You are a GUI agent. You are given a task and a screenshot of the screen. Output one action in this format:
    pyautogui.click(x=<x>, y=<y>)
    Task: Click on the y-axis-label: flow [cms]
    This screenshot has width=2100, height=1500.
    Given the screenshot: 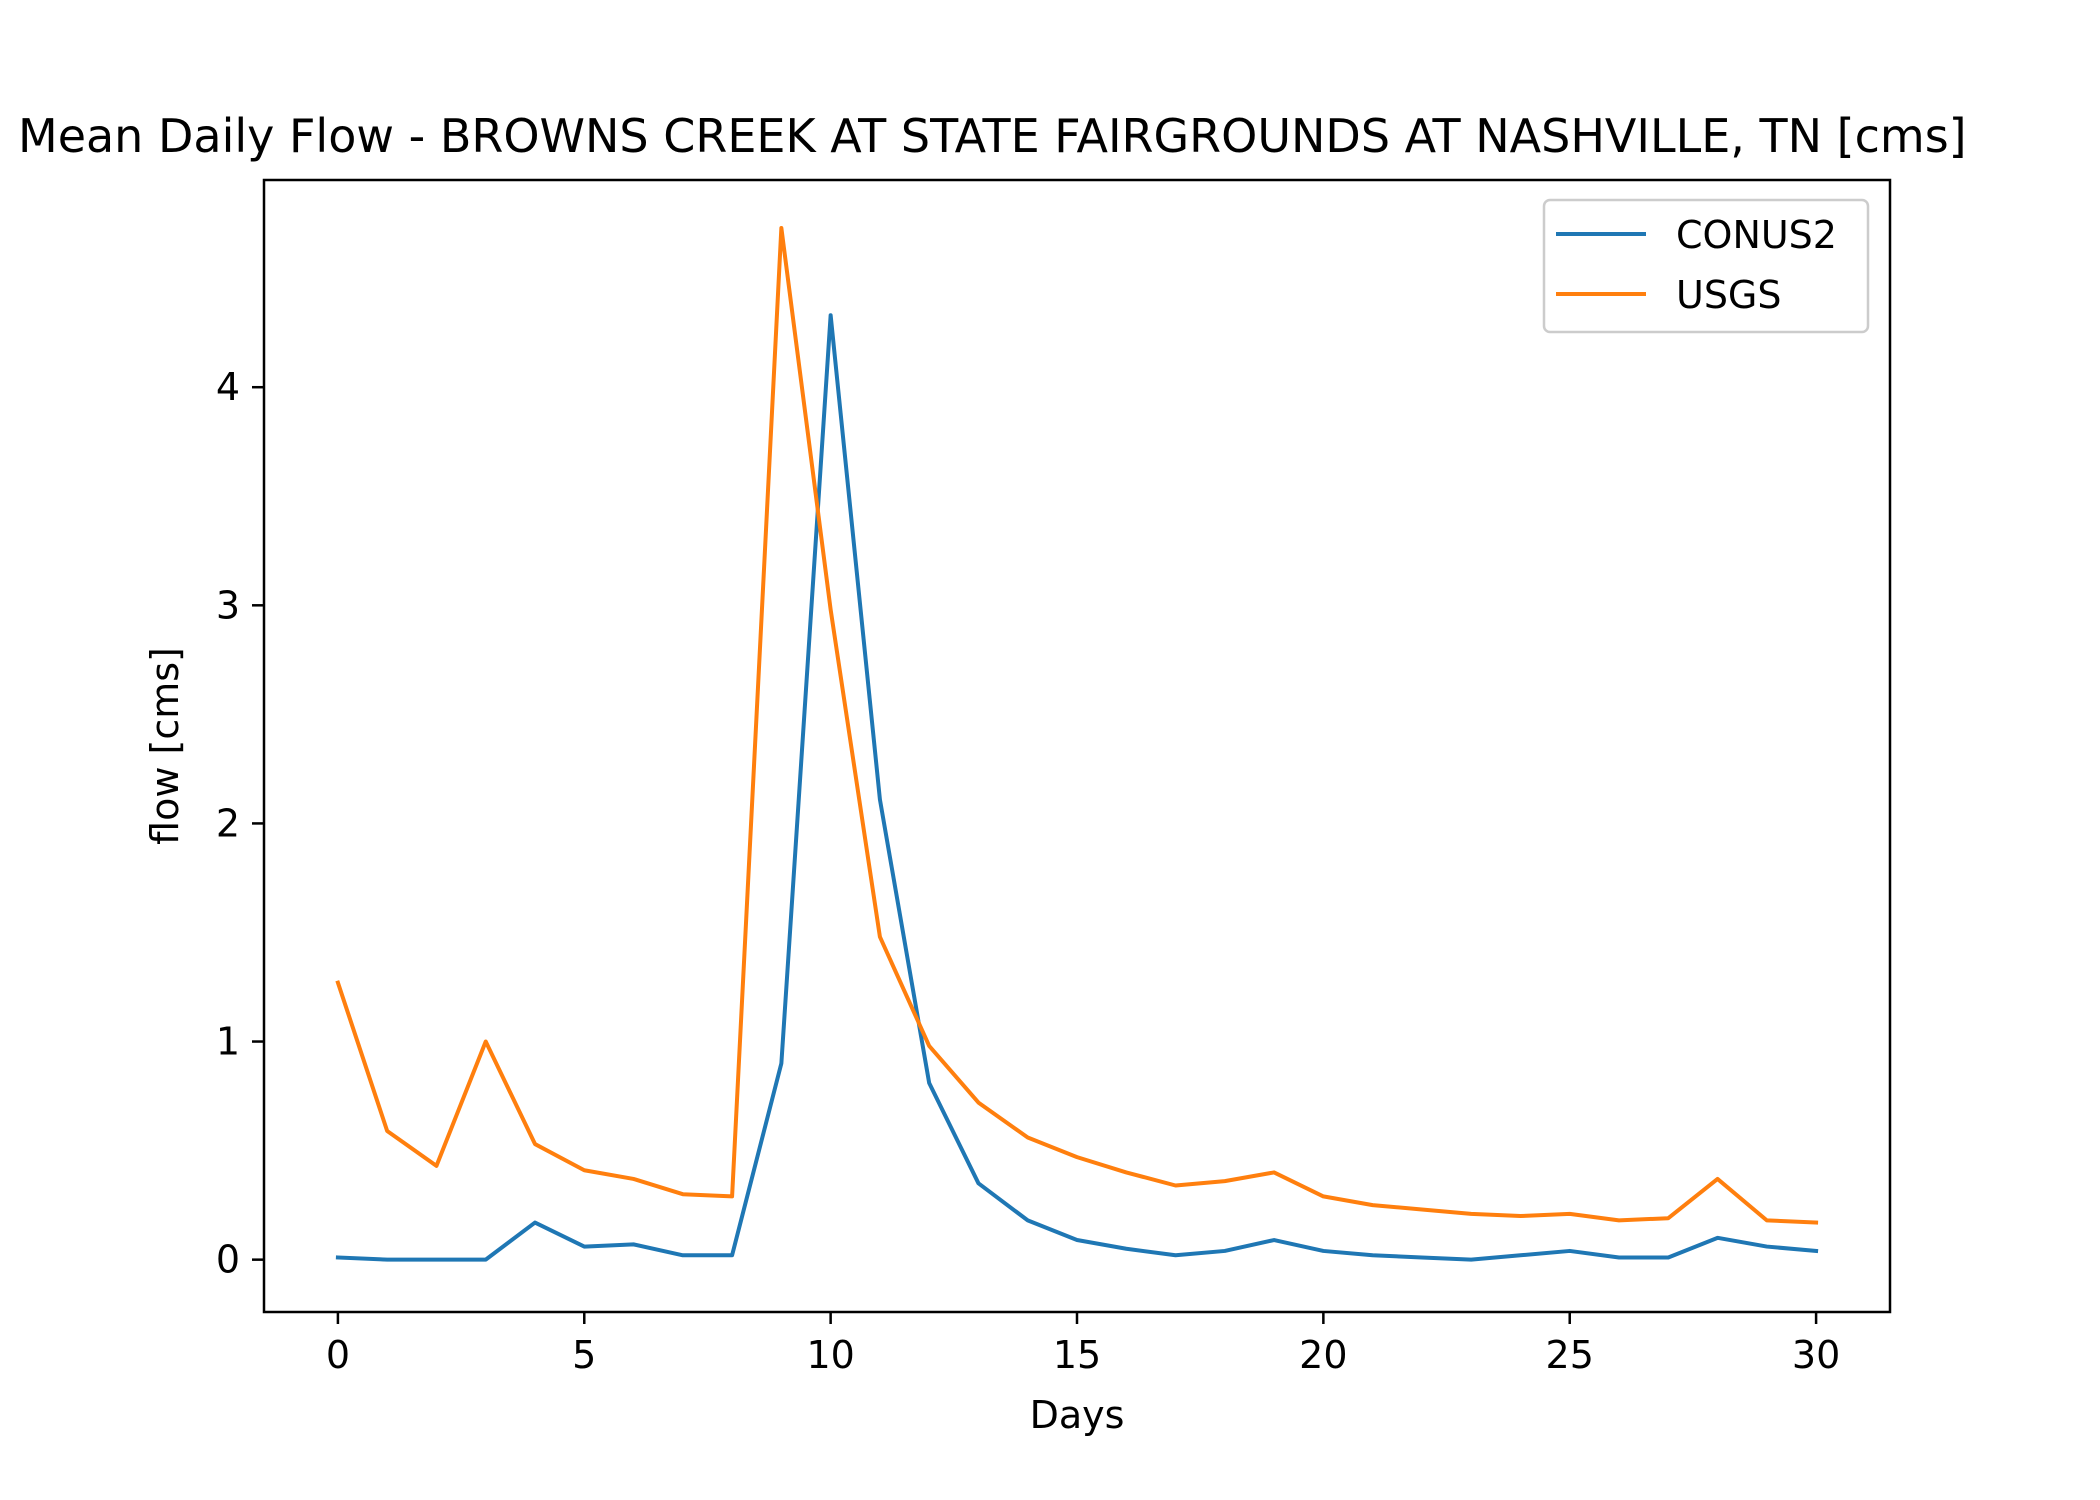 What is the action you would take?
    pyautogui.click(x=165, y=746)
    